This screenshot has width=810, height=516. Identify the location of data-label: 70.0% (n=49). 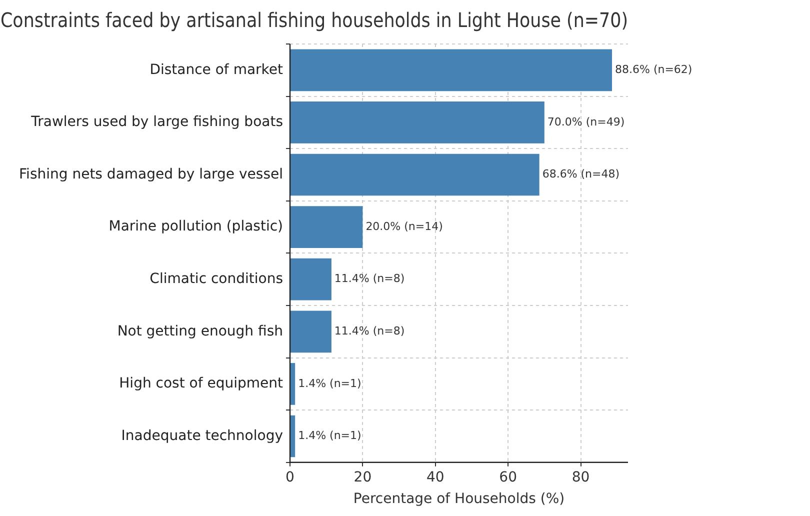
(586, 121).